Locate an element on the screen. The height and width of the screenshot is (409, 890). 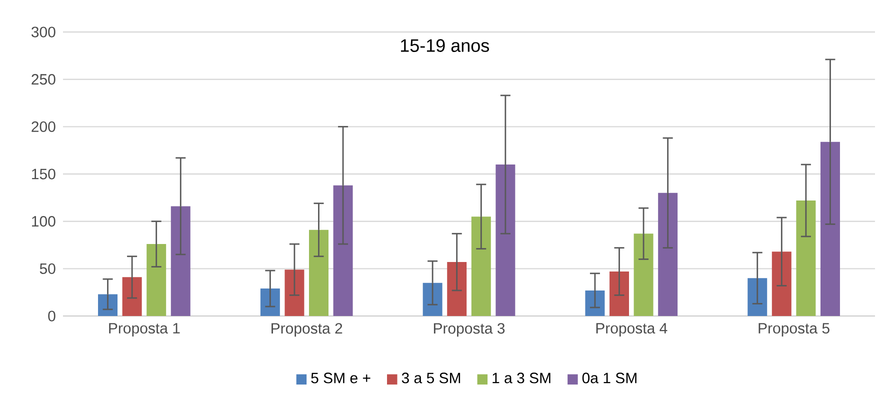
legend-label: 1 a 3 SM is located at coordinates (521, 378).